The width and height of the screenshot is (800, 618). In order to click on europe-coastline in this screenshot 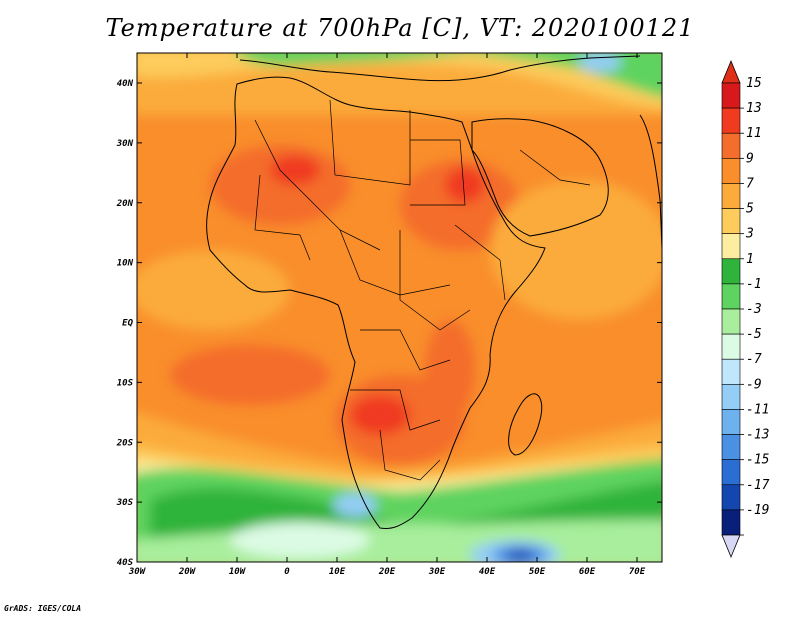, I will do `click(440, 68)`.